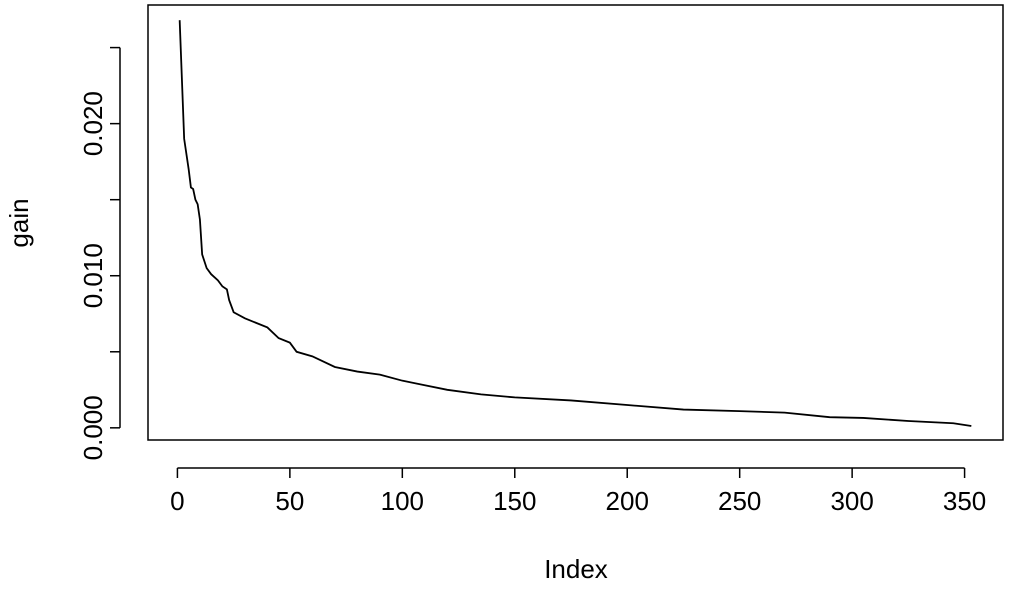 Image resolution: width=1010 pixels, height=594 pixels. Describe the element at coordinates (851, 501) in the screenshot. I see `x-tick-label: 300` at that location.